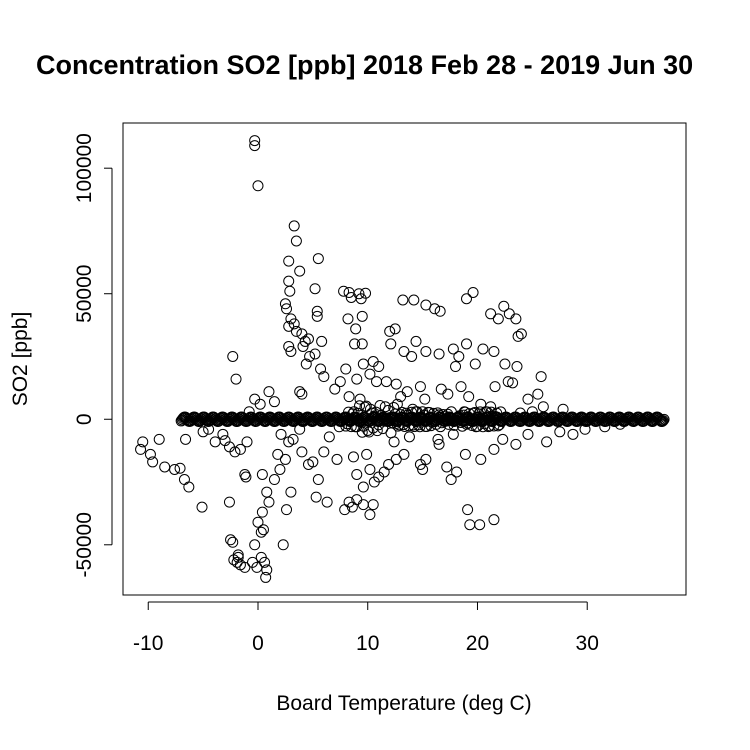 The width and height of the screenshot is (750, 750). I want to click on x-tick-label: -10, so click(148, 643).